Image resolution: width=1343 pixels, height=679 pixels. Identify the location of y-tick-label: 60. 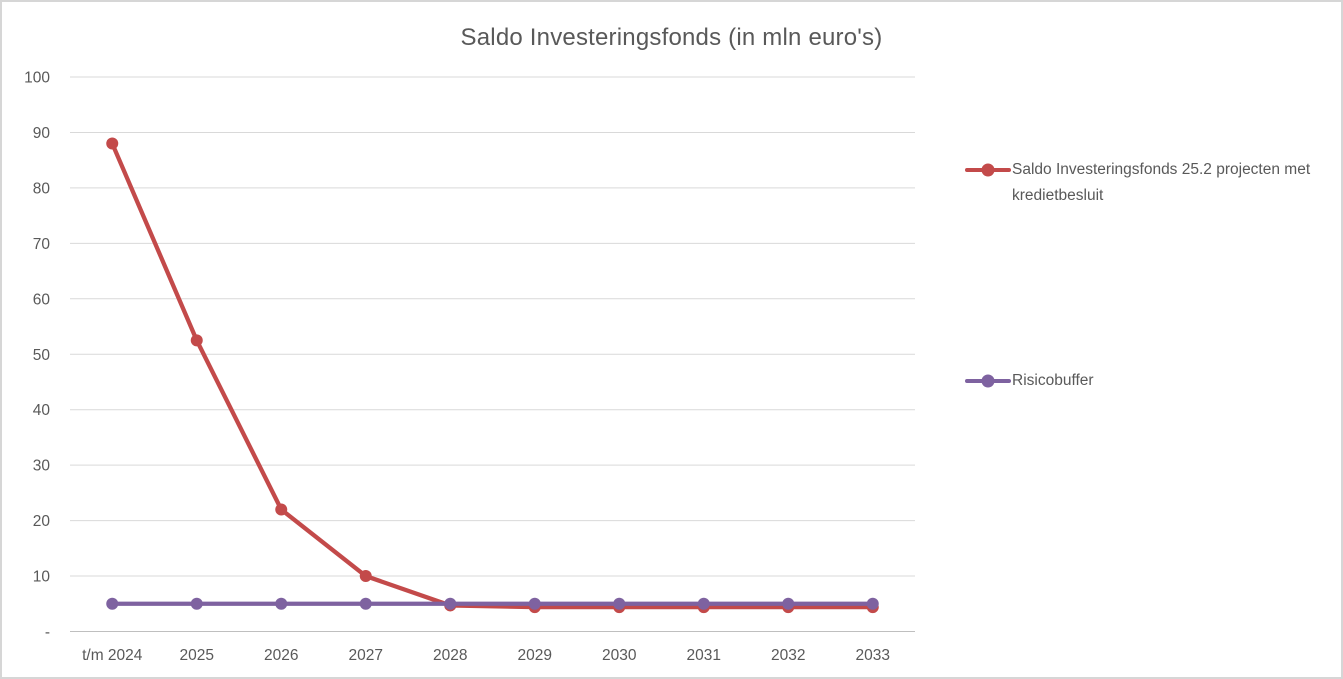
(42, 299).